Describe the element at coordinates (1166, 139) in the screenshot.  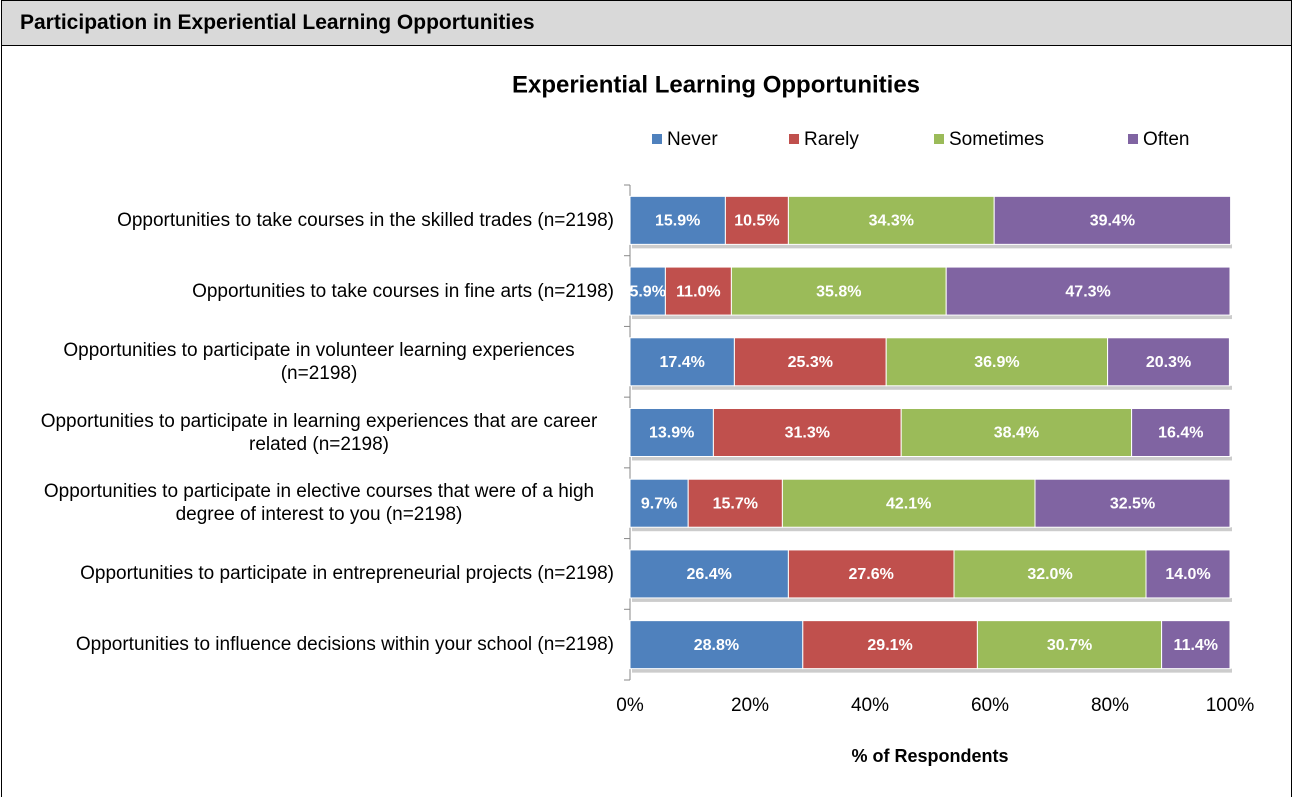
I see `legend-label: Often` at that location.